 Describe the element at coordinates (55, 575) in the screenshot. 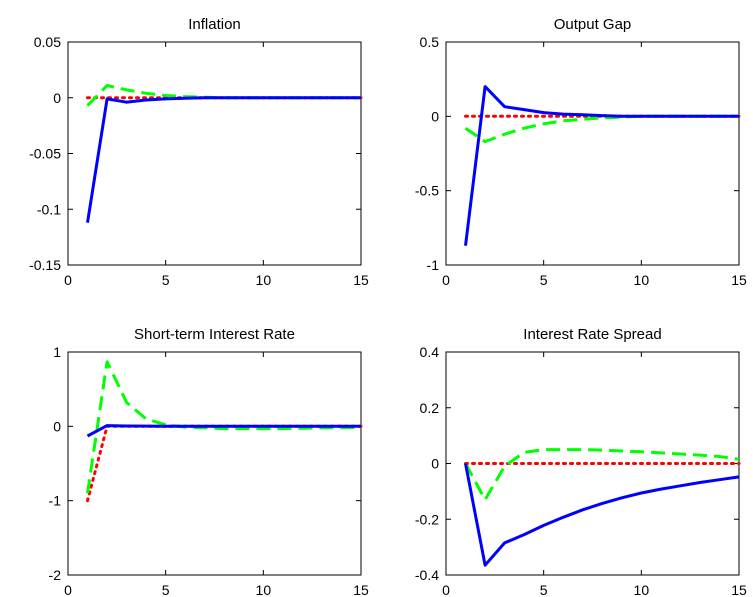

I see `y-tick-label: -2` at that location.